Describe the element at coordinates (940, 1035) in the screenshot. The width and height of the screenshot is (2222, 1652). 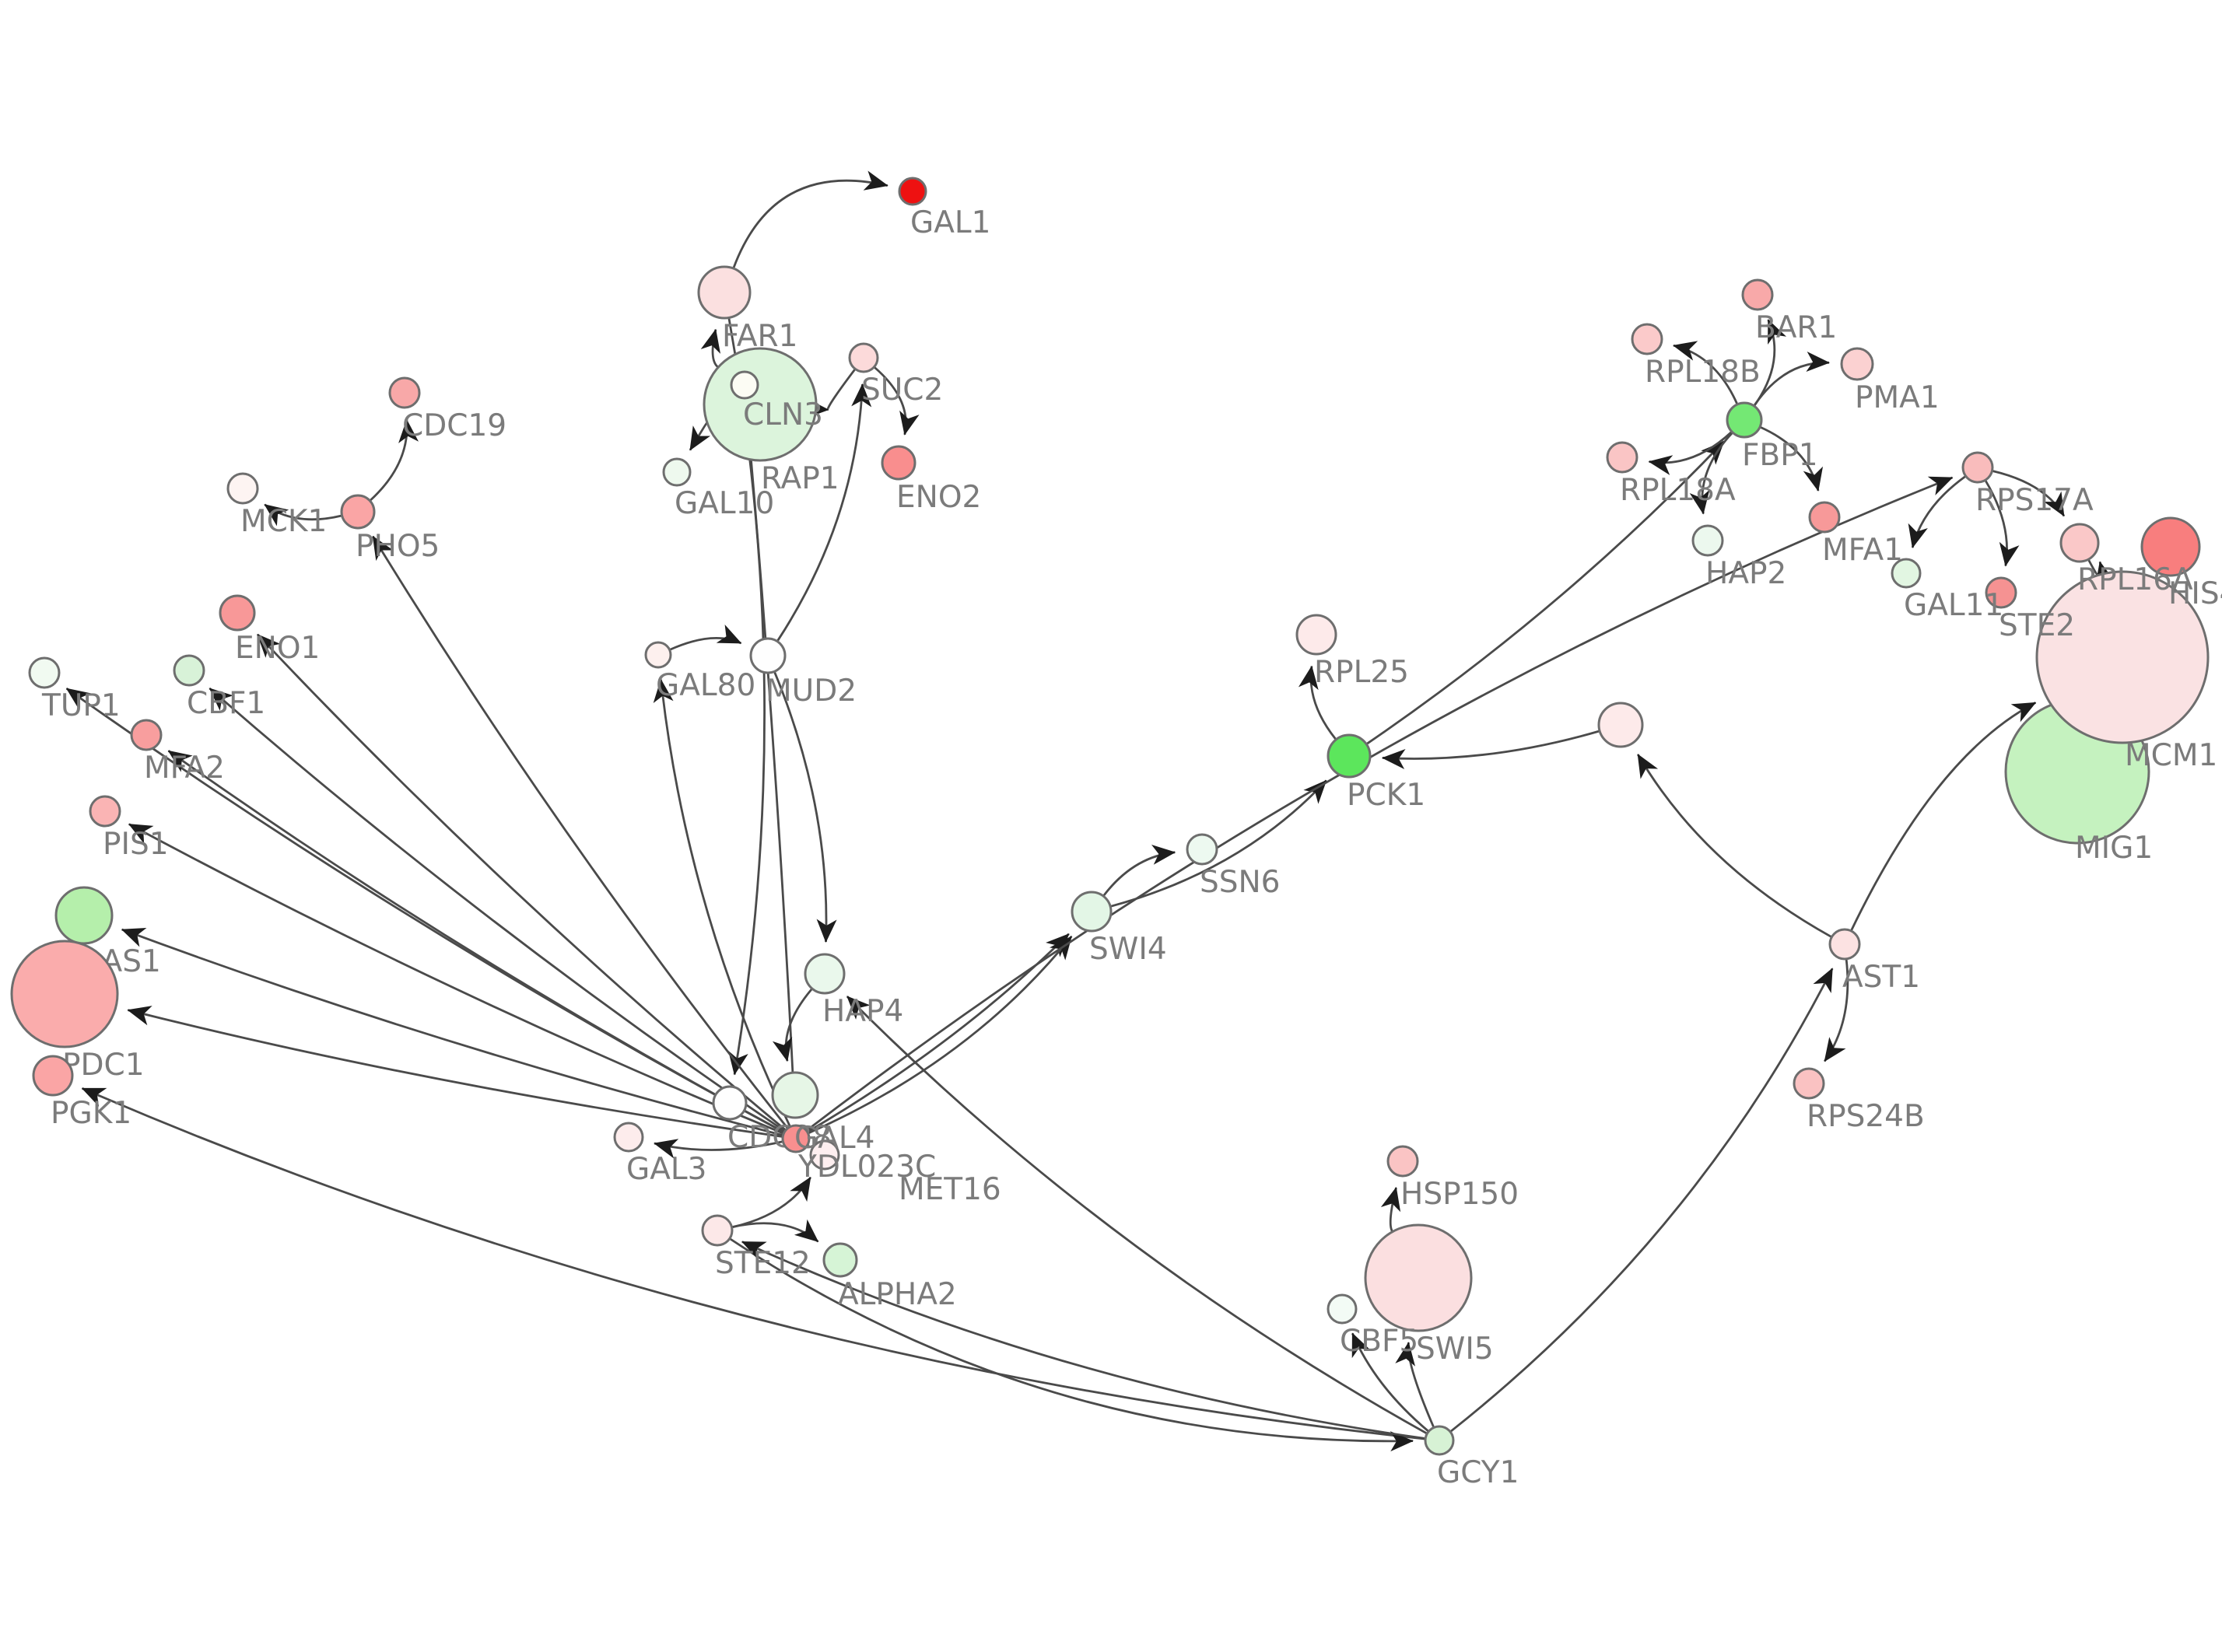
I see `edge-GAL4-to-SWI4` at that location.